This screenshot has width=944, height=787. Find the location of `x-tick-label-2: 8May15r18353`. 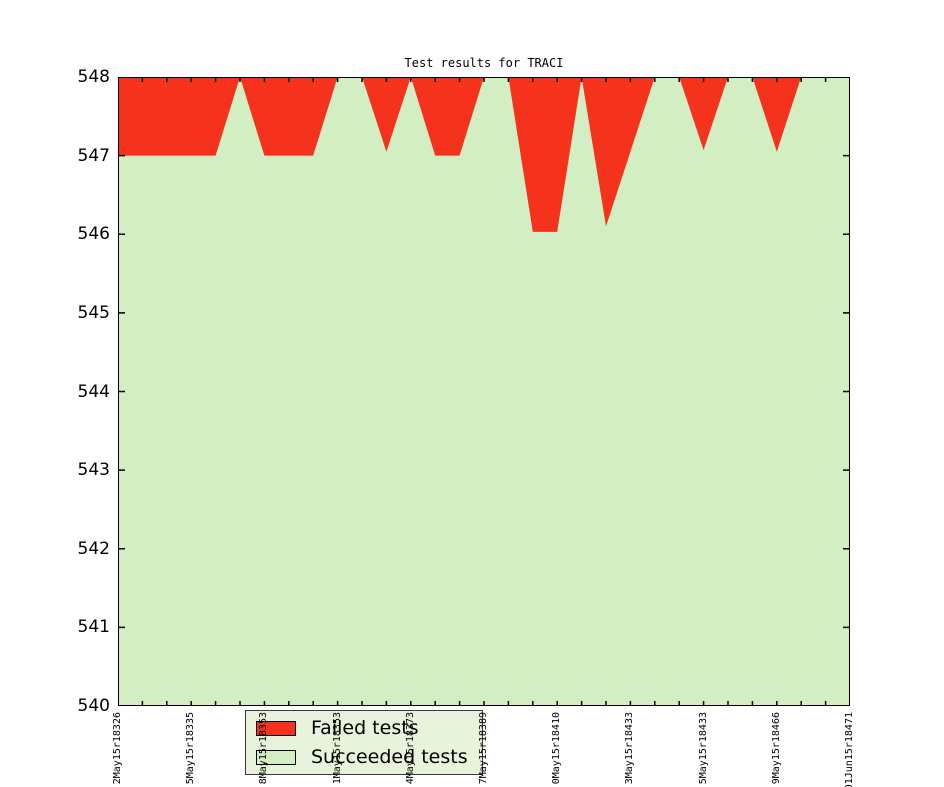

x-tick-label-2: 8May15r18353 is located at coordinates (264, 748).